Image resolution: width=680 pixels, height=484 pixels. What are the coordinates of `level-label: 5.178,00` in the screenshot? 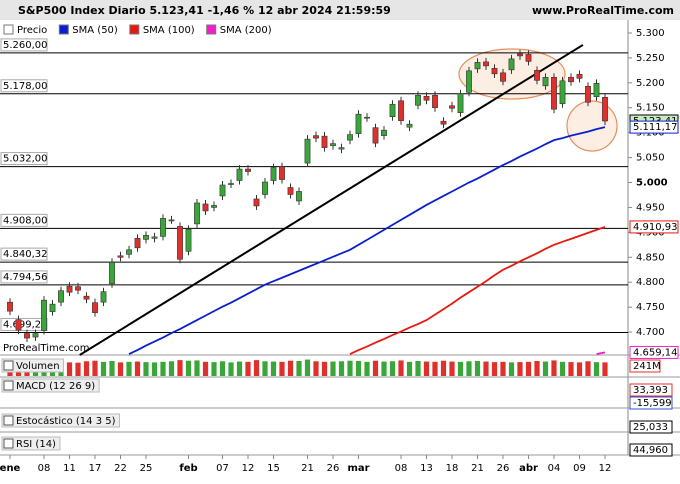 It's located at (25, 86).